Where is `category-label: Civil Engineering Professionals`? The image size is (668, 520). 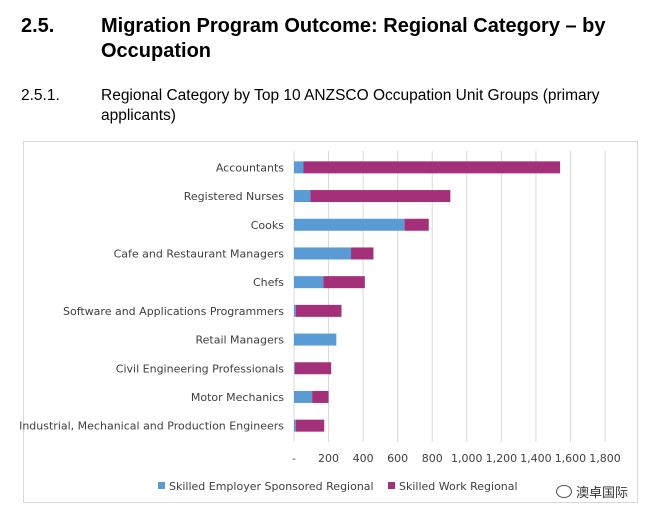
category-label: Civil Engineering Professionals is located at coordinates (200, 368).